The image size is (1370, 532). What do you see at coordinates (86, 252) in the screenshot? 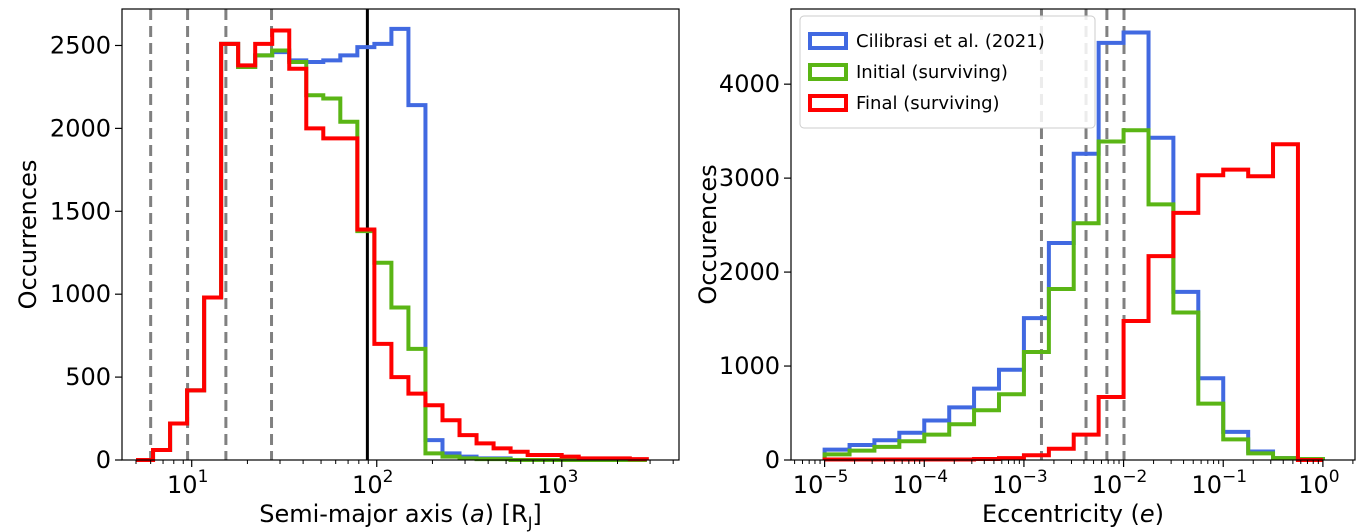
I see `y-axis-ticks: 0 500 1000 1500 2000 2500` at bounding box center [86, 252].